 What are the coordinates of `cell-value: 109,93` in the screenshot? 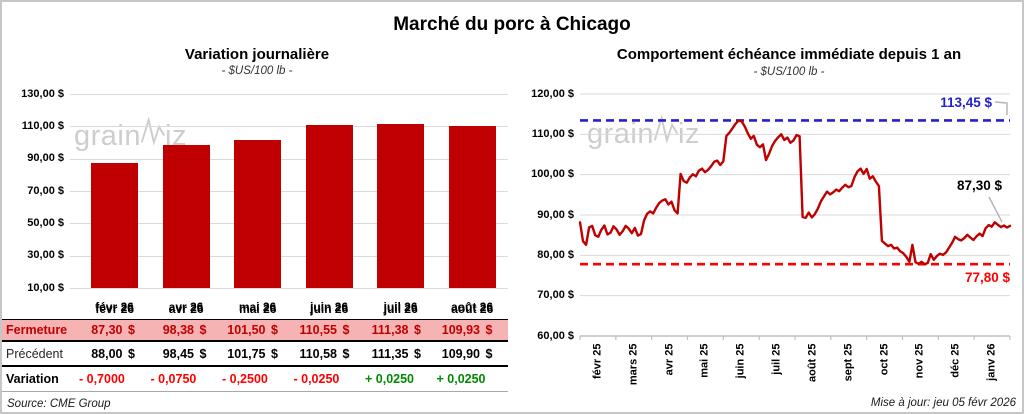 It's located at (460, 330).